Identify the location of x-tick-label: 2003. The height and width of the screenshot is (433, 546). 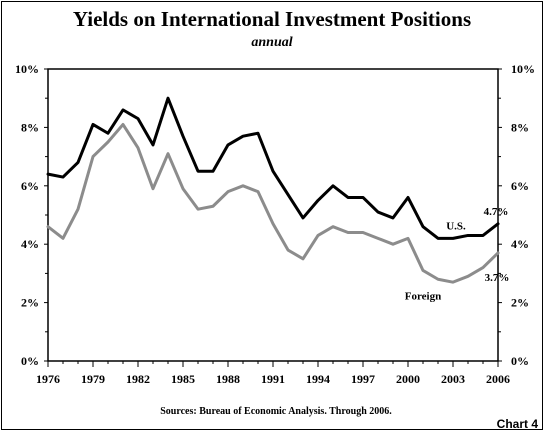
(453, 379).